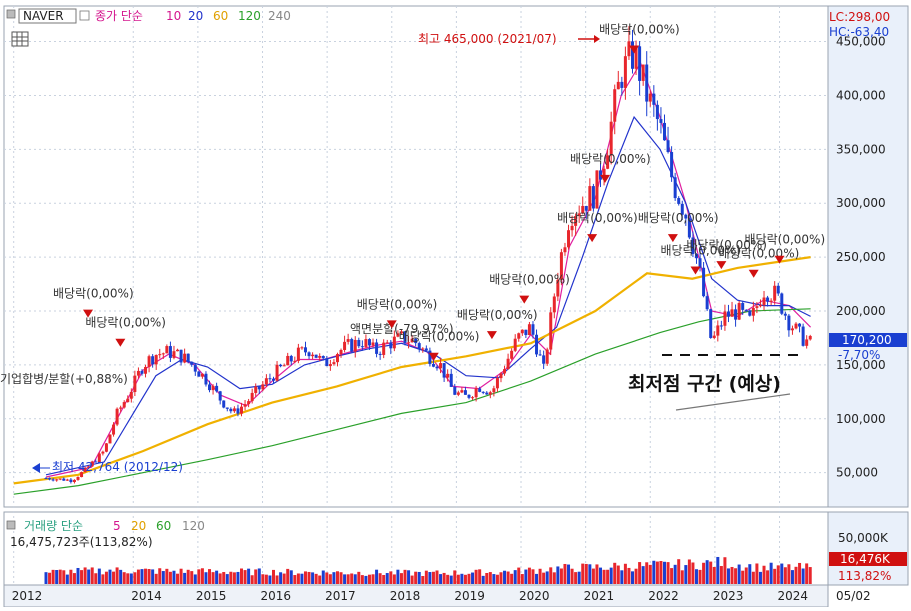 The image size is (911, 611). I want to click on volume-badge, so click(868, 559).